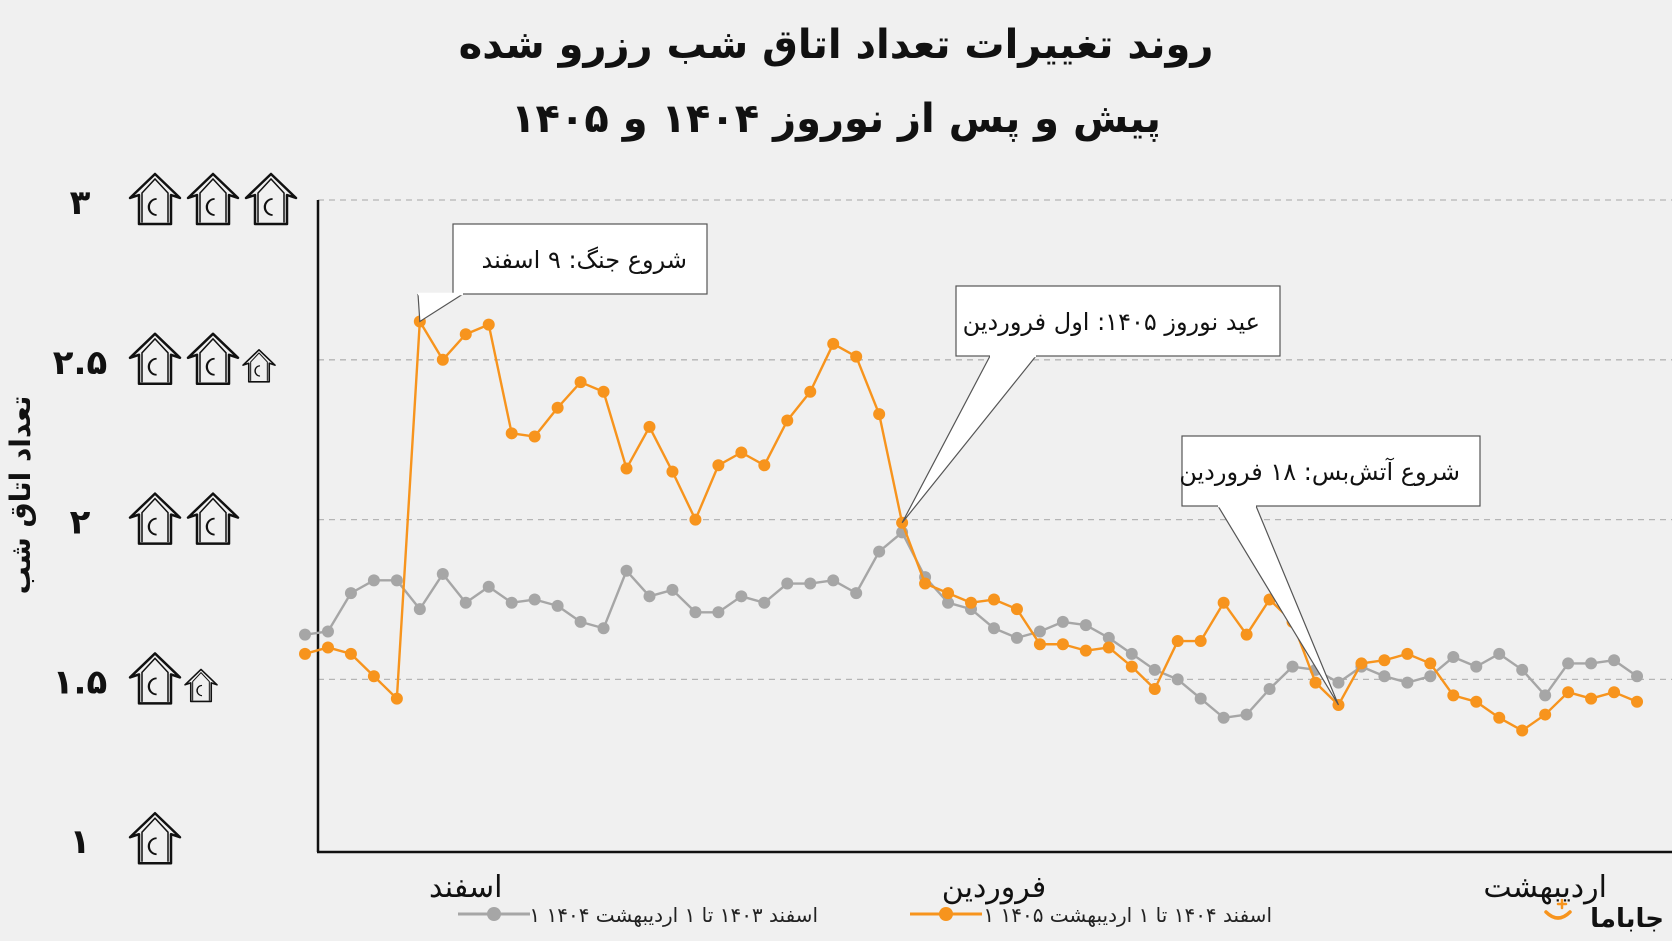  I want to click on y-tick-label: ۲.۵, so click(80, 363).